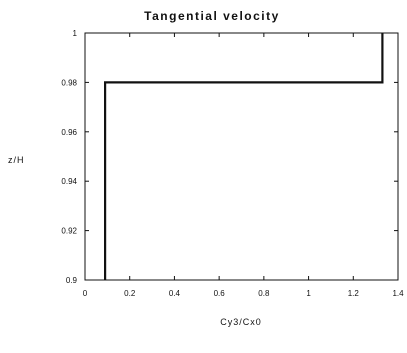  Describe the element at coordinates (69, 132) in the screenshot. I see `y-tick-label: 0.96` at that location.